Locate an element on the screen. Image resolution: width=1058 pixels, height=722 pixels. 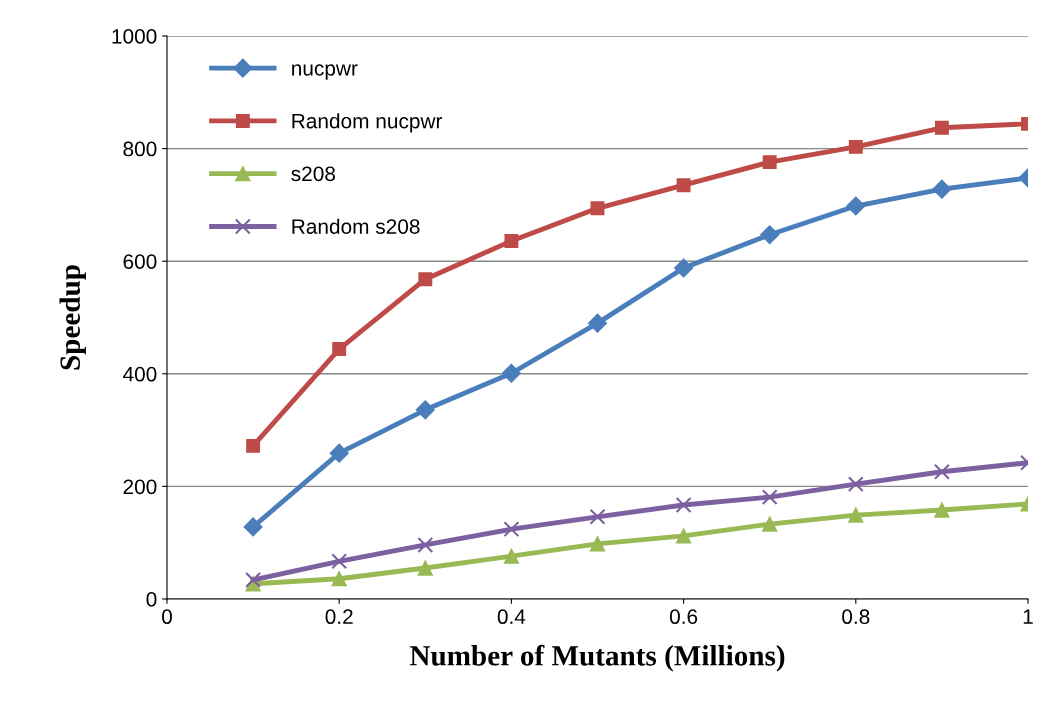
x-axis-title: Number of Mutants (Millions) is located at coordinates (597, 658).